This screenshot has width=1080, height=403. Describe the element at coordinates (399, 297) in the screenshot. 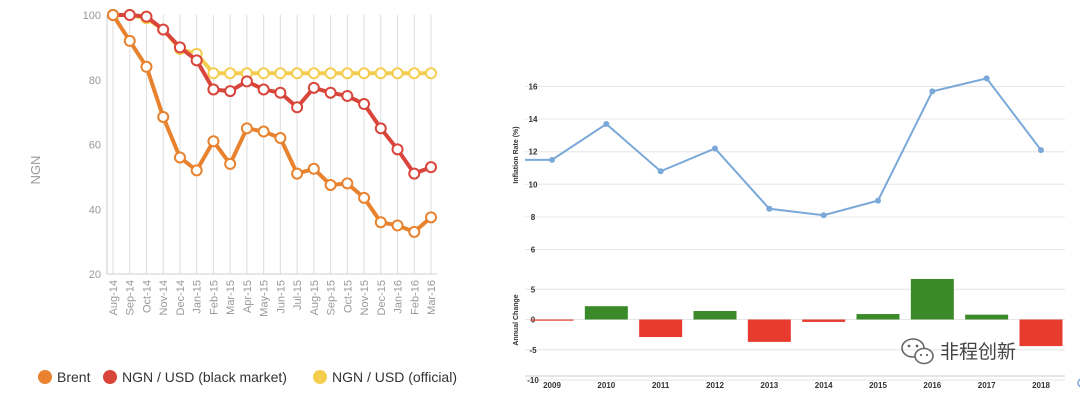

I see `ngn-x-tick-label: Jan-16` at that location.